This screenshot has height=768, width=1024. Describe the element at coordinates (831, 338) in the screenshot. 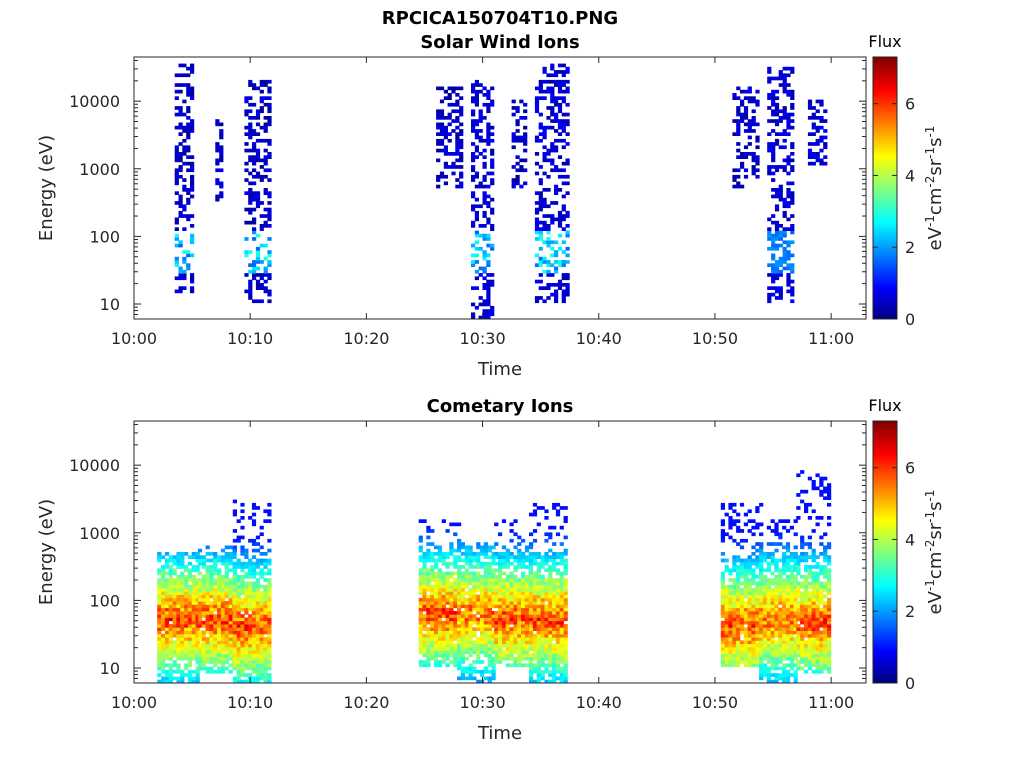

I see `x-tick-label: 11:00` at that location.